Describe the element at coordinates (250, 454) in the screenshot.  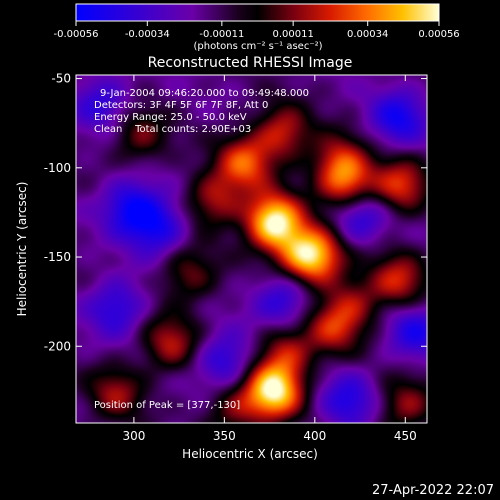
I see `x-axis-label: Heliocentric X (arcsec)` at that location.